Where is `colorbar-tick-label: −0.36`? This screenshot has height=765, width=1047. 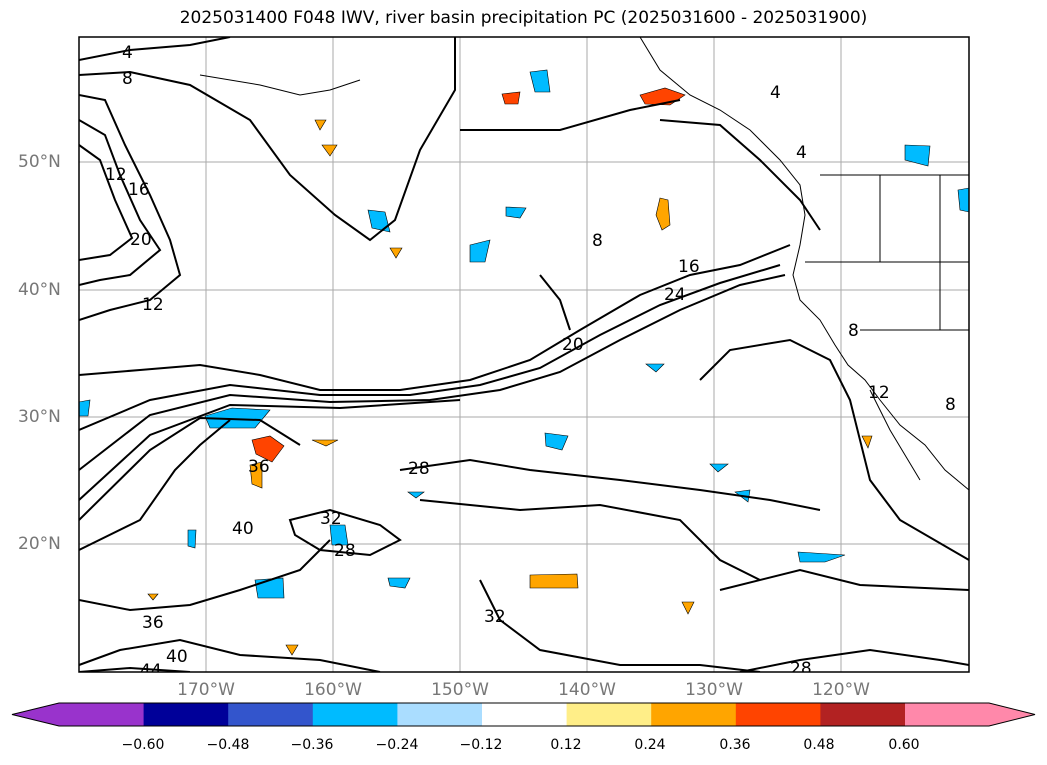
colorbar-tick-label: −0.36 is located at coordinates (312, 745).